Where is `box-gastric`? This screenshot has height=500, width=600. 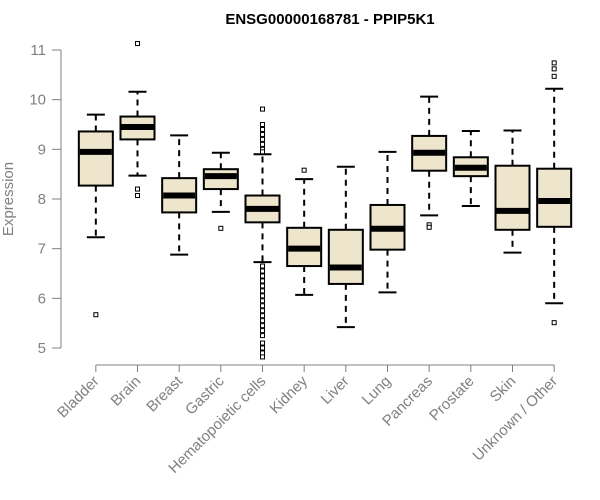 box-gastric is located at coordinates (220, 191).